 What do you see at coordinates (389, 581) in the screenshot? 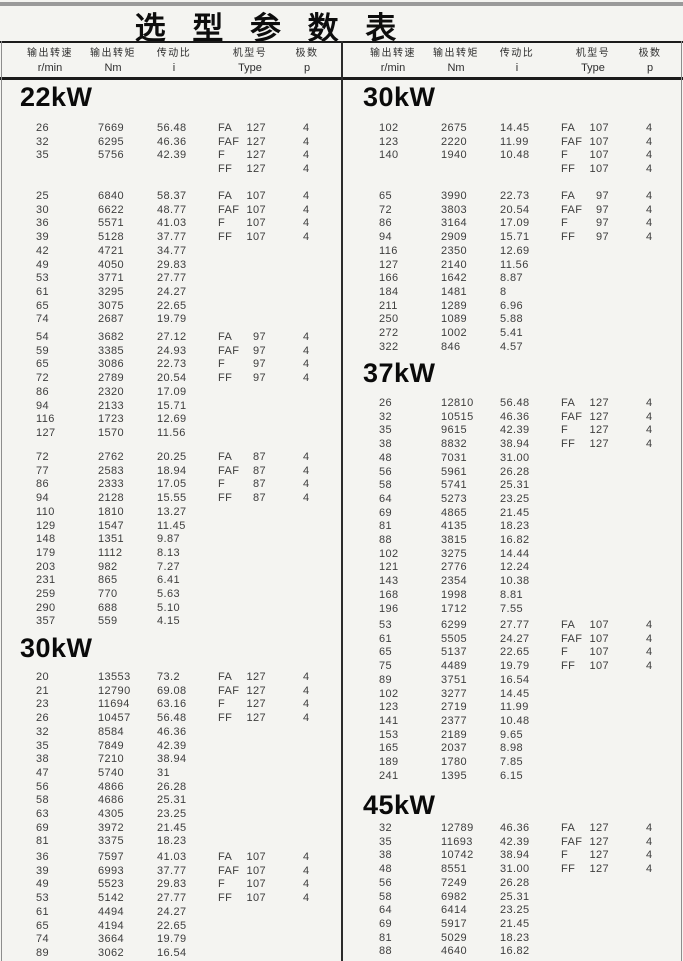
I see `cell-output-speed: 143` at bounding box center [389, 581].